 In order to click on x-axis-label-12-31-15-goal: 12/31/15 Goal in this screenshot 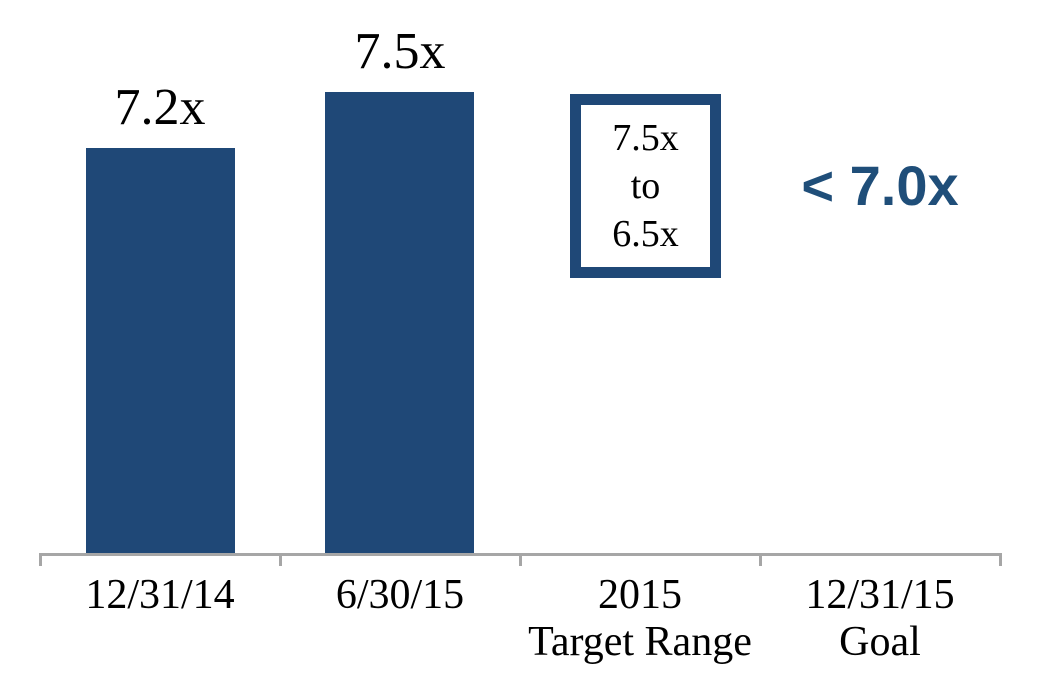, I will do `click(880, 619)`.